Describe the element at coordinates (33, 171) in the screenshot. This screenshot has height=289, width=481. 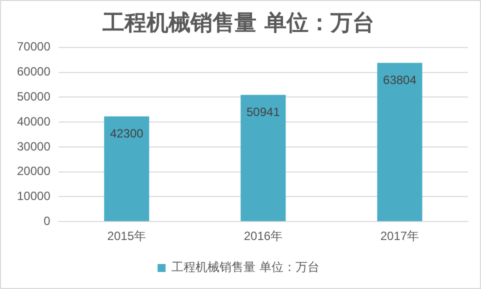
I see `y-tick-label: 20000` at that location.